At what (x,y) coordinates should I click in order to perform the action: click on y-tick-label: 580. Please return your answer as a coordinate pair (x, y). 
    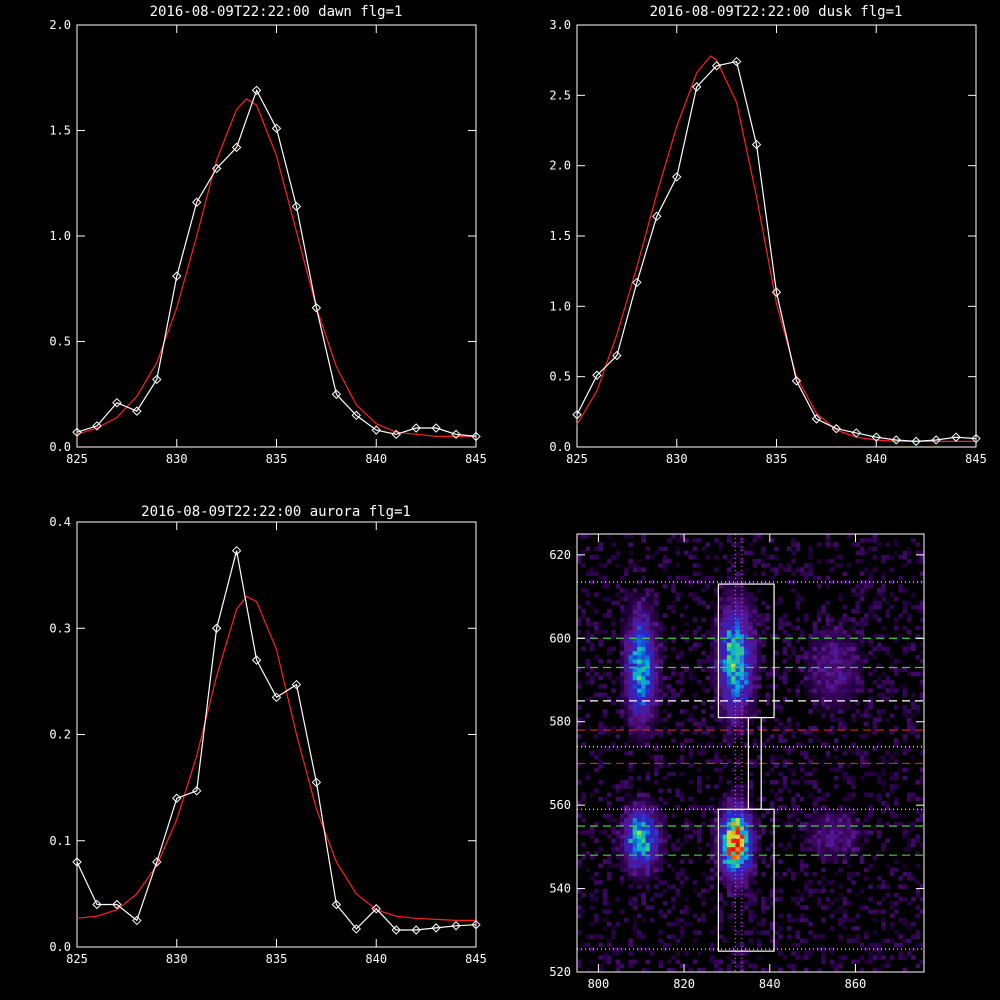
    Looking at the image, I should click on (560, 722).